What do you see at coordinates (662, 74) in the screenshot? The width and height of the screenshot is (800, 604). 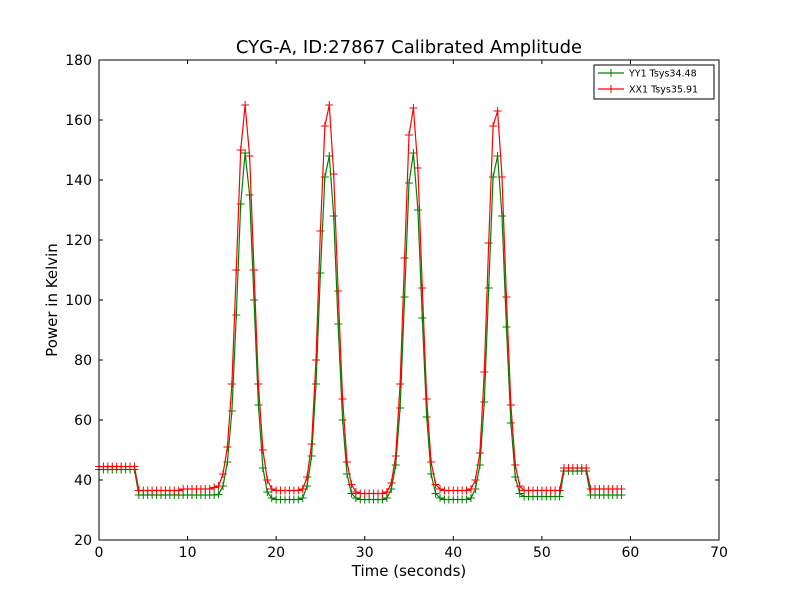 I see `legend-label: YY1 Tsys34.48` at bounding box center [662, 74].